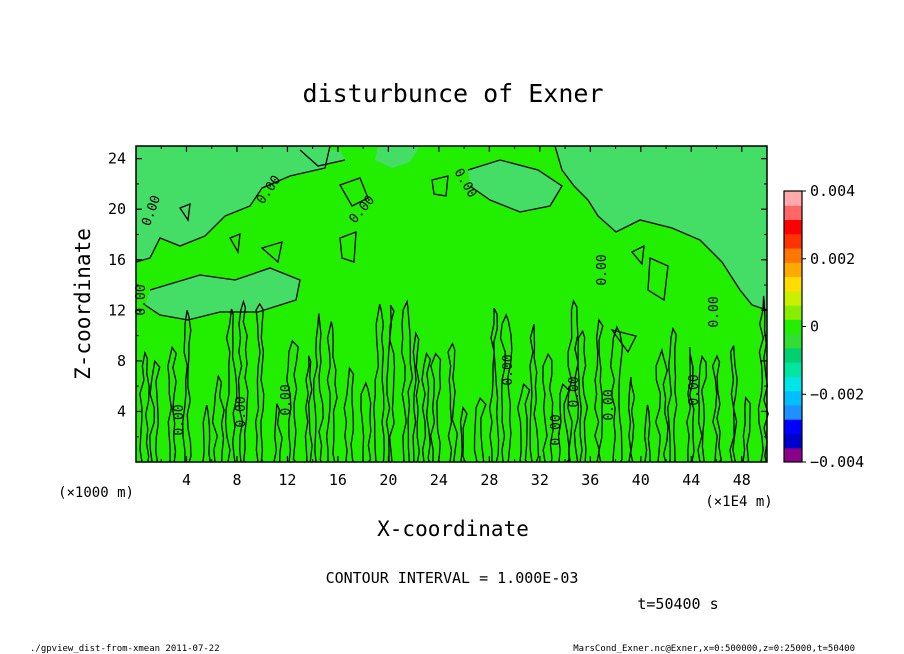  What do you see at coordinates (236, 480) in the screenshot?
I see `x-tick-label: 8` at bounding box center [236, 480].